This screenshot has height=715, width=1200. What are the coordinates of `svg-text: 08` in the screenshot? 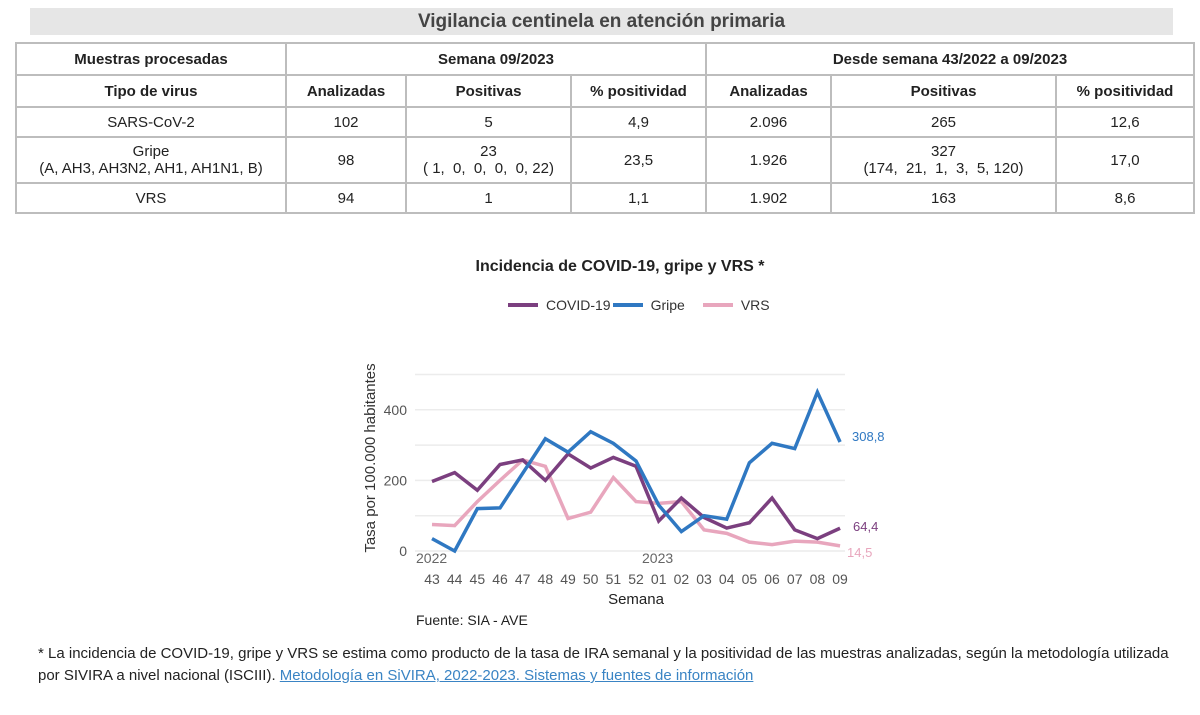 It's located at (818, 579).